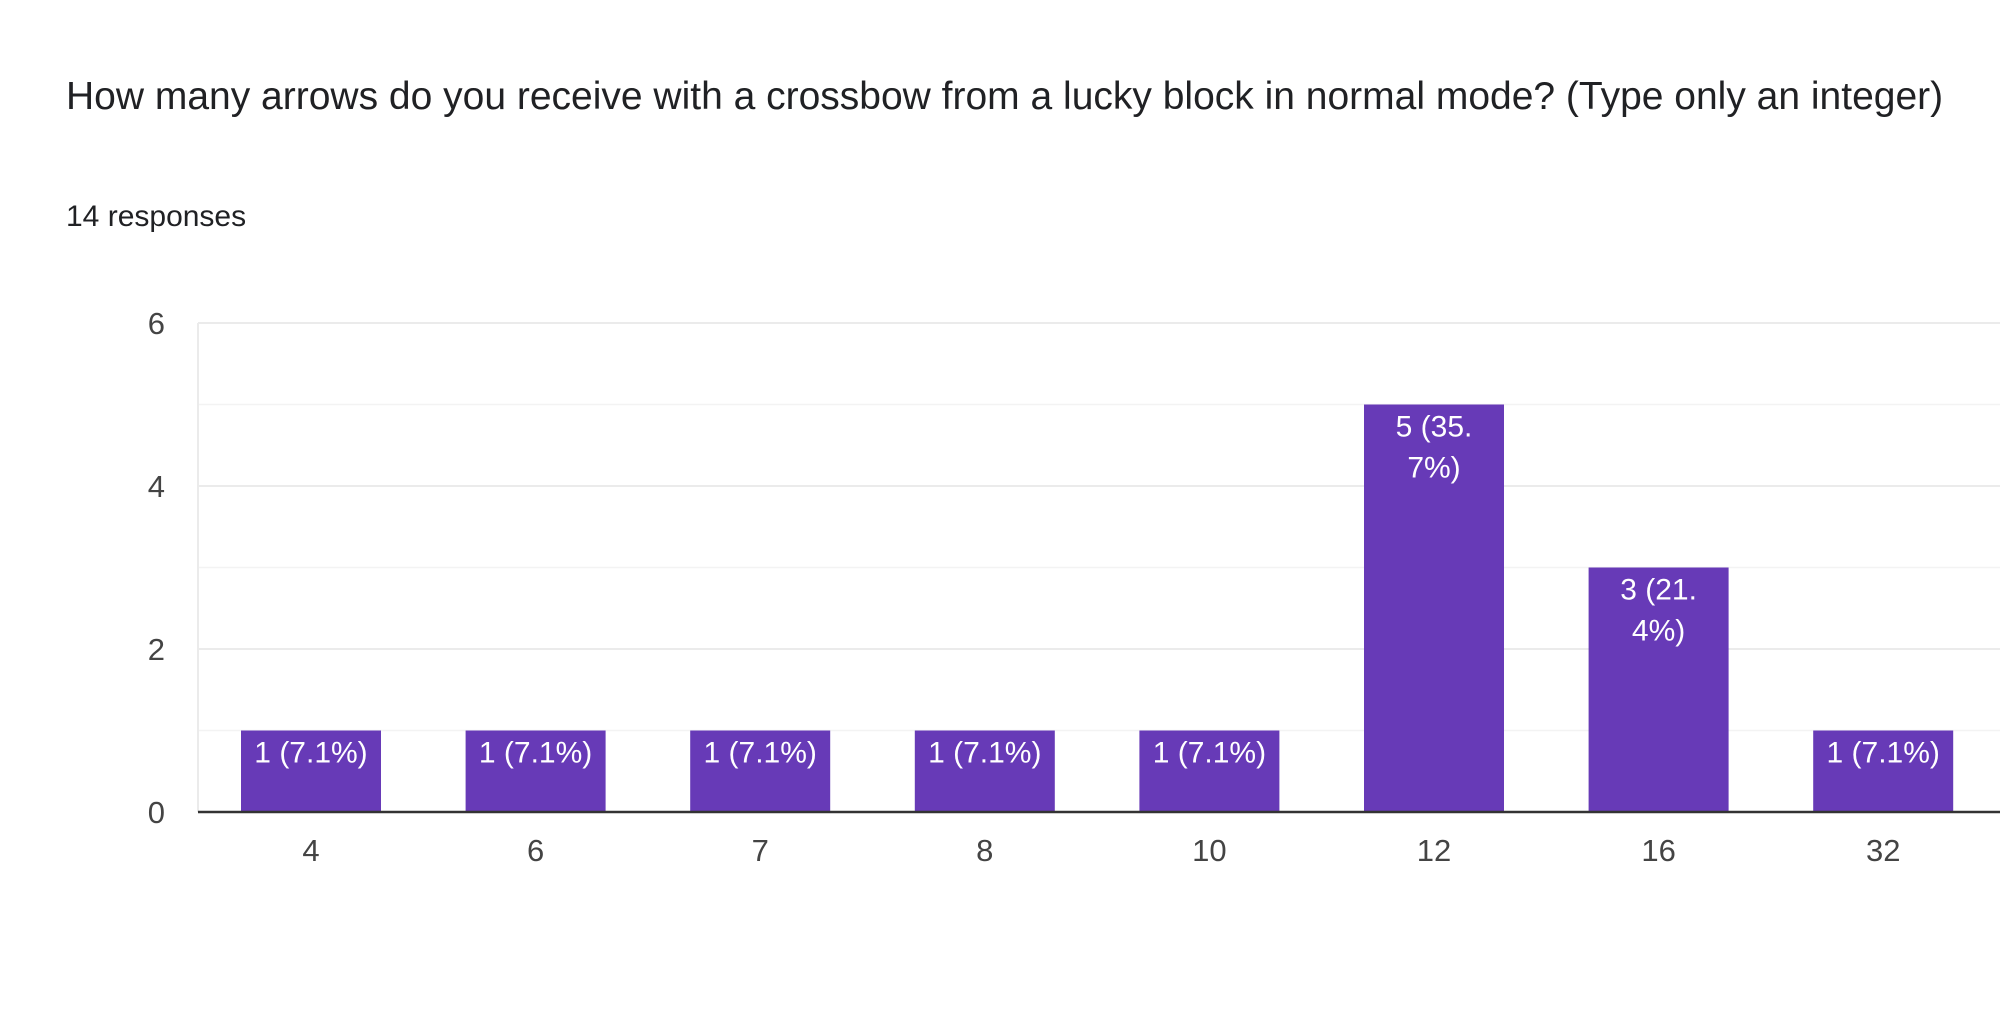 Image resolution: width=2000 pixels, height=1017 pixels. Describe the element at coordinates (1434, 850) in the screenshot. I see `x-tick-label-12: 12` at that location.